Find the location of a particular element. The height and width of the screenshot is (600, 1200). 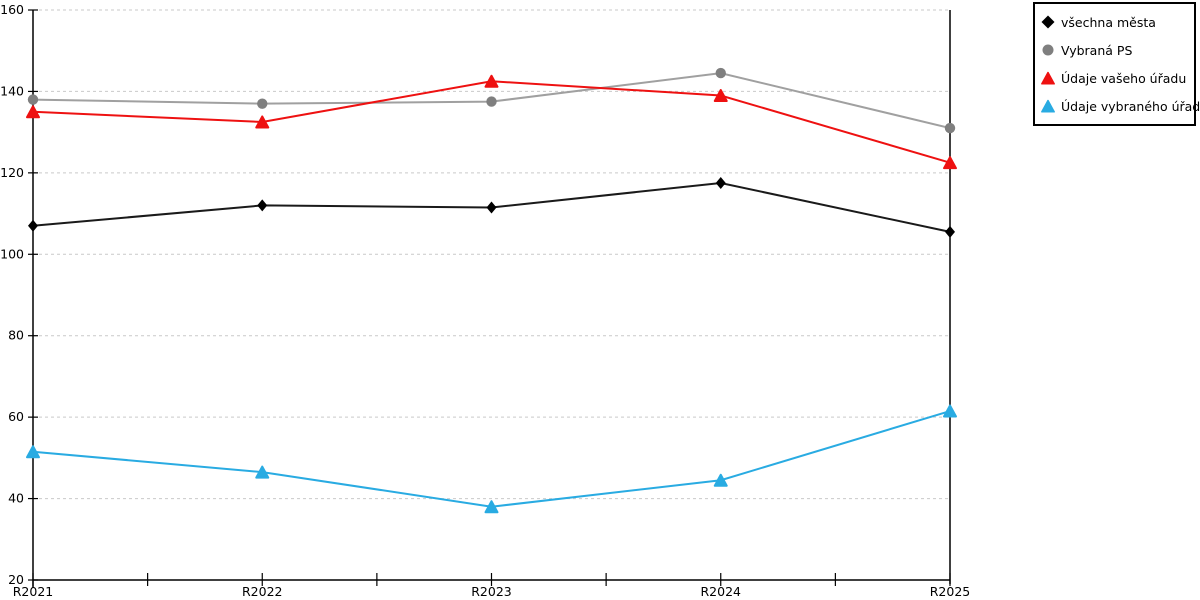

legend-item: všechna města is located at coordinates (1114, 22).